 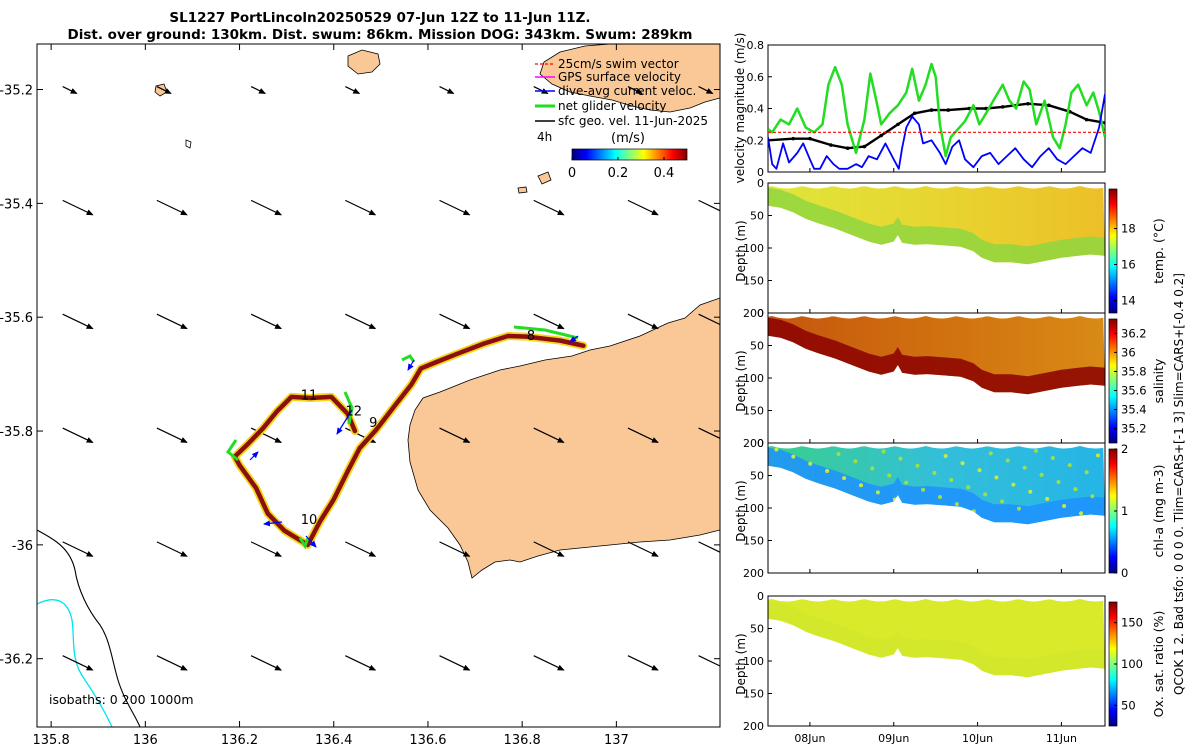 What do you see at coordinates (741, 250) in the screenshot?
I see `temperature-y-label: Depth (m)` at bounding box center [741, 250].